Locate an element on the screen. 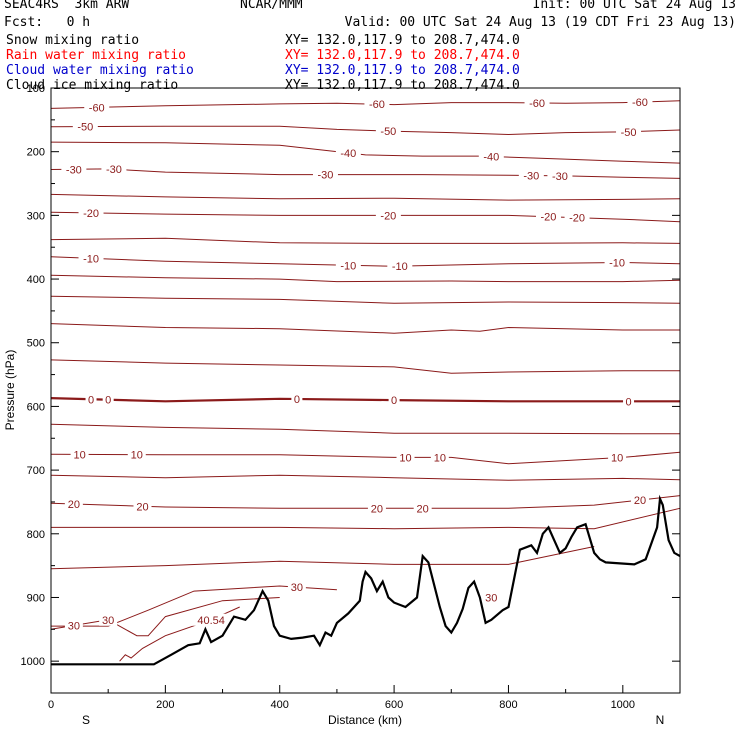 The image size is (740, 740). contour-label-29: 10 is located at coordinates (405, 458).